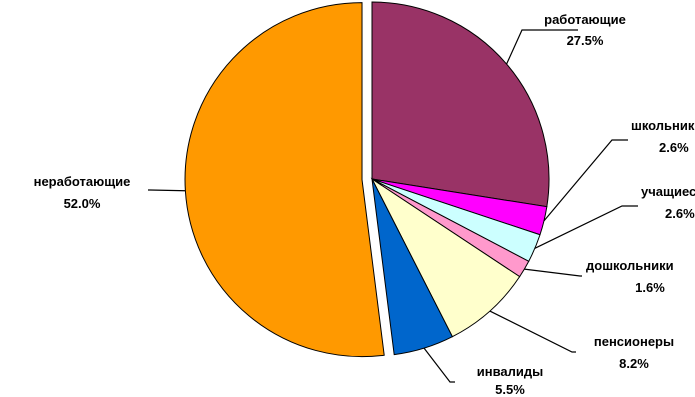 The width and height of the screenshot is (695, 397). I want to click on leader-unemployed, so click(167, 190).